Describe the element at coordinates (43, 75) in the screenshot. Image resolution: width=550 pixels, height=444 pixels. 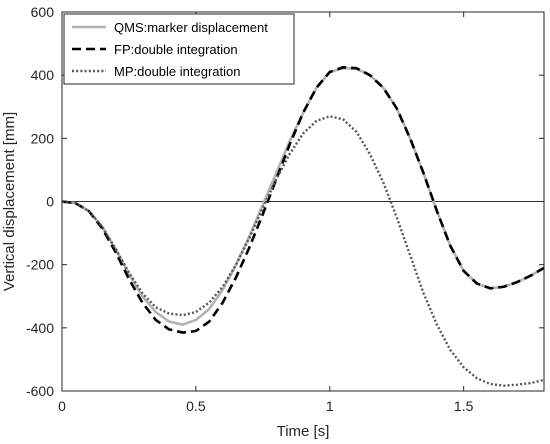
I see `y-tick-label: 400` at that location.